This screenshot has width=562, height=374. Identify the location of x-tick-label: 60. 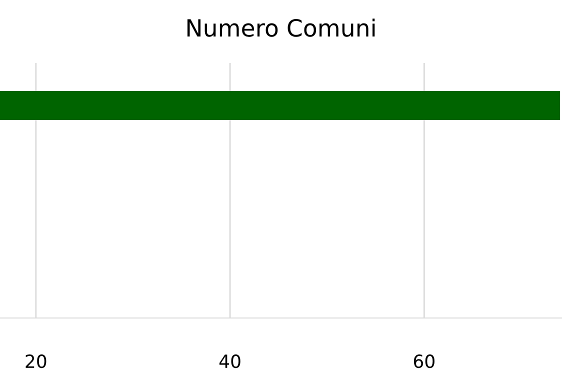
(424, 361).